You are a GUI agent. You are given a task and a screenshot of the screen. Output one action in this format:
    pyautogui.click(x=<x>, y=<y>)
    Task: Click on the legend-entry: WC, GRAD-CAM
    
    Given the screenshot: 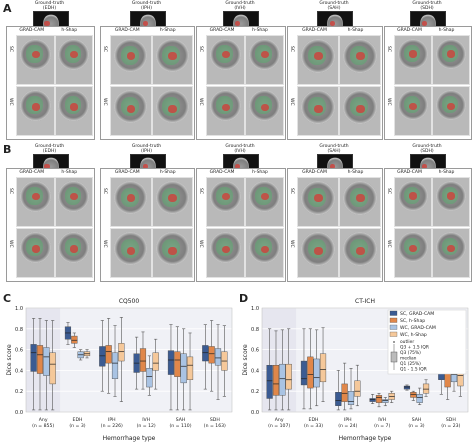 What is the action you would take?
    pyautogui.click(x=418, y=328)
    